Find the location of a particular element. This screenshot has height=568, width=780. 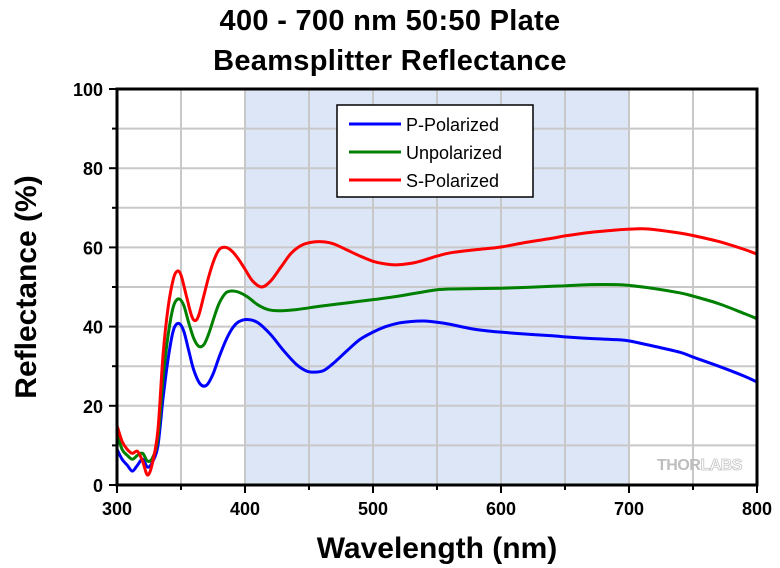

legend-label: P-Polarized is located at coordinates (452, 125).